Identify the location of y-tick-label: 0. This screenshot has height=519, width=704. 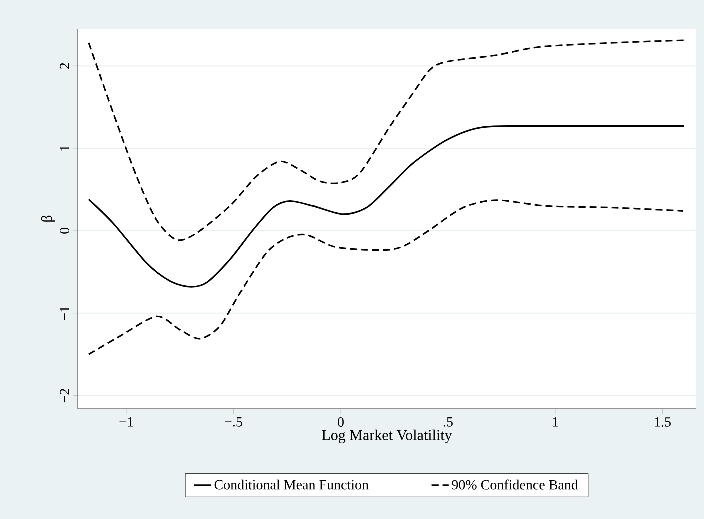
(65, 231).